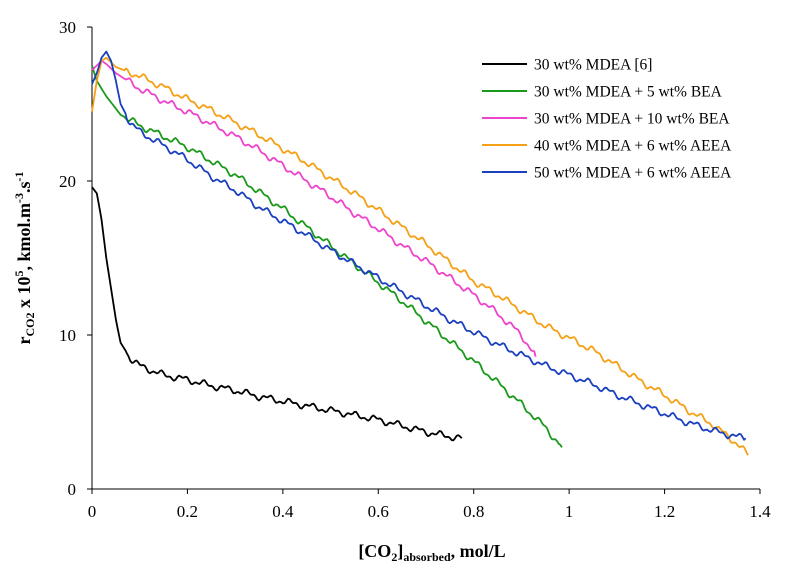 This screenshot has width=794, height=570. What do you see at coordinates (760, 511) in the screenshot?
I see `x-tick-label: 1.4` at bounding box center [760, 511].